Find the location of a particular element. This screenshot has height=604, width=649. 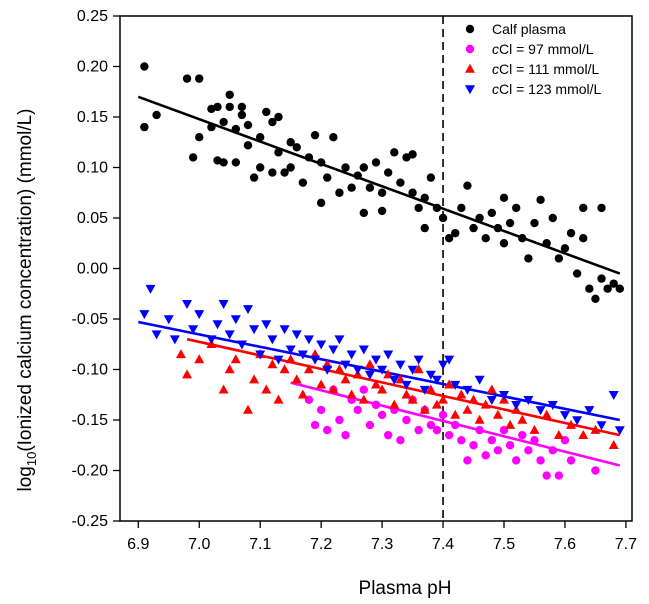

y-axis-title-suffix: (Ionized calcium concentration) (mmol/L) is located at coordinates (25, 279).